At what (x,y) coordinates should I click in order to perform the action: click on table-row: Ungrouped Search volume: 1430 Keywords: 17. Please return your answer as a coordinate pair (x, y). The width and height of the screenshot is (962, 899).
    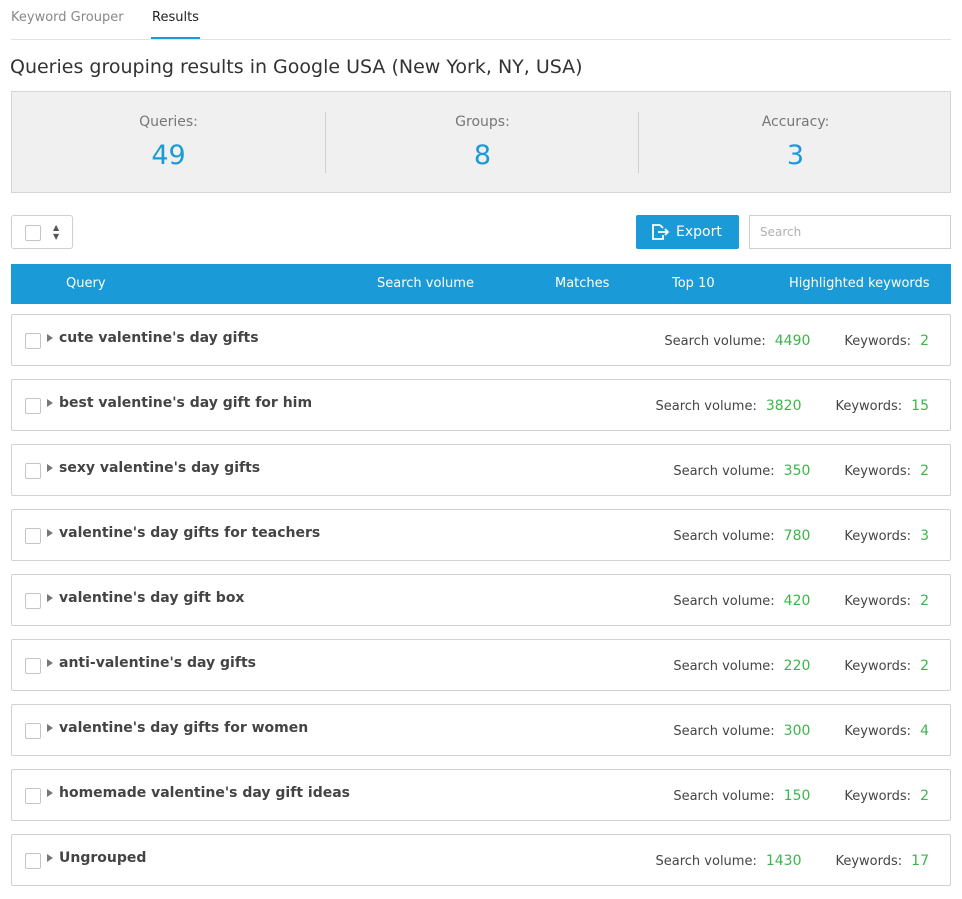
    Looking at the image, I should click on (481, 860).